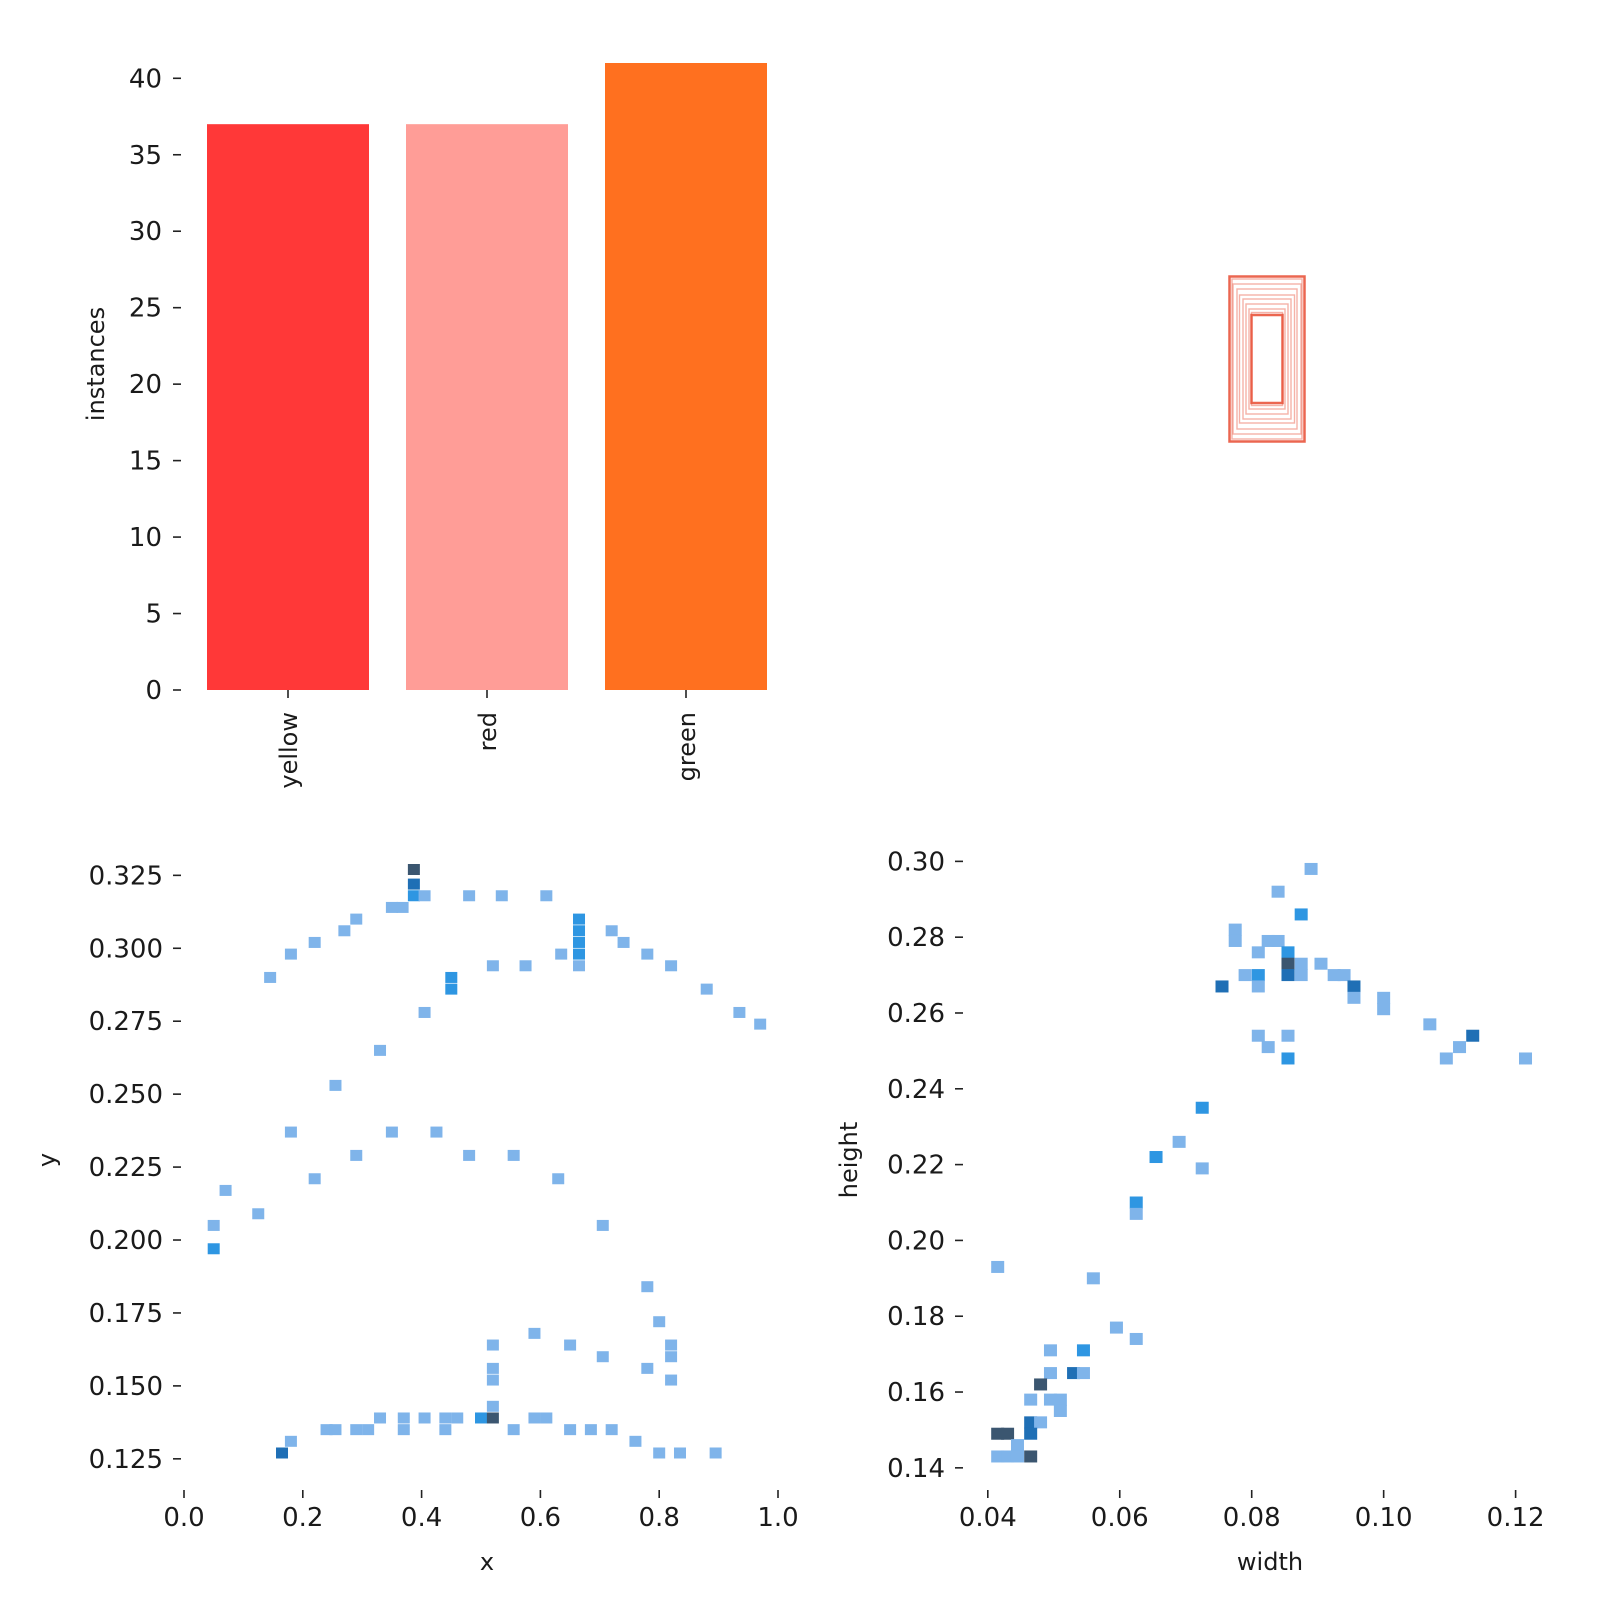  Describe the element at coordinates (488, 731) in the screenshot. I see `bar-x-tick-label: red` at that location.